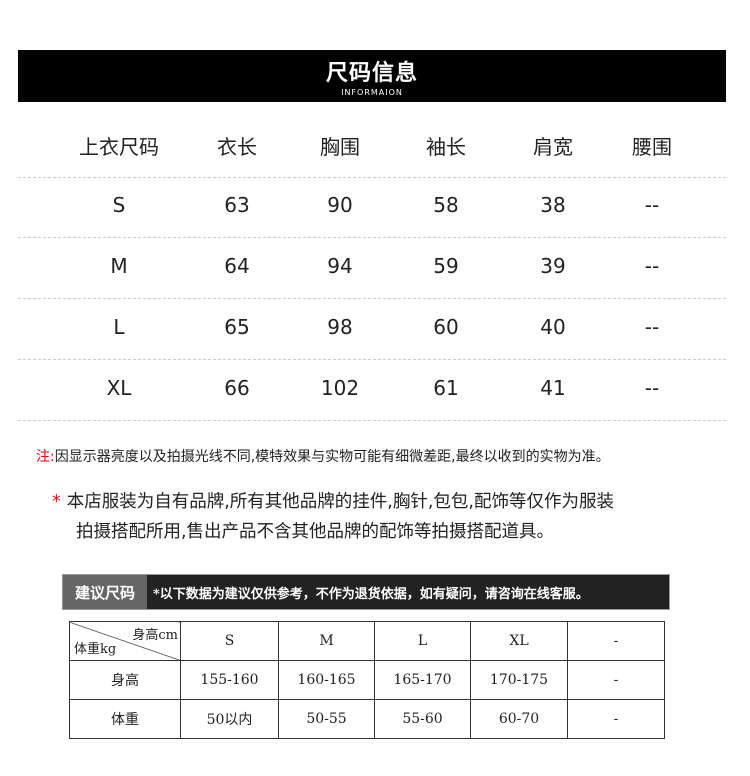 The height and width of the screenshot is (776, 750). Describe the element at coordinates (237, 327) in the screenshot. I see `cell: 65` at that location.